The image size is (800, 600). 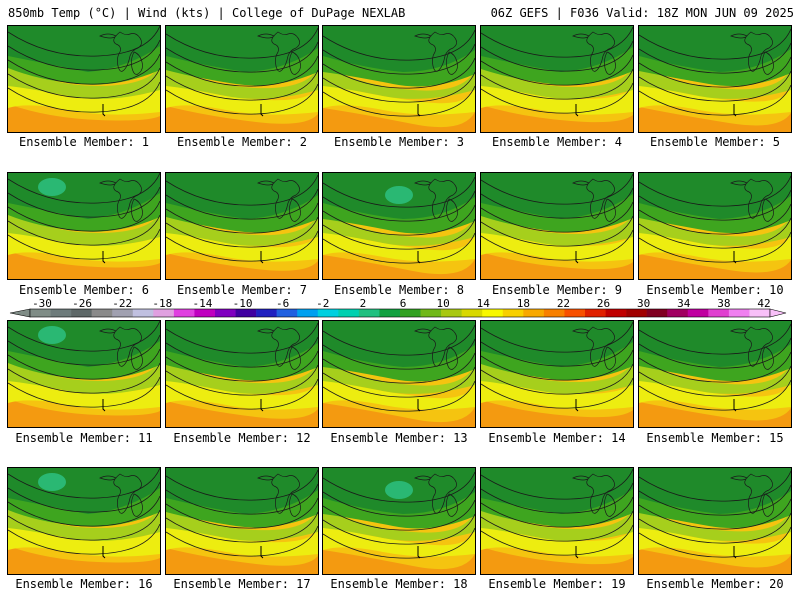 What do you see at coordinates (643, 303) in the screenshot?
I see `colorbar-tick-label: 30` at bounding box center [643, 303].